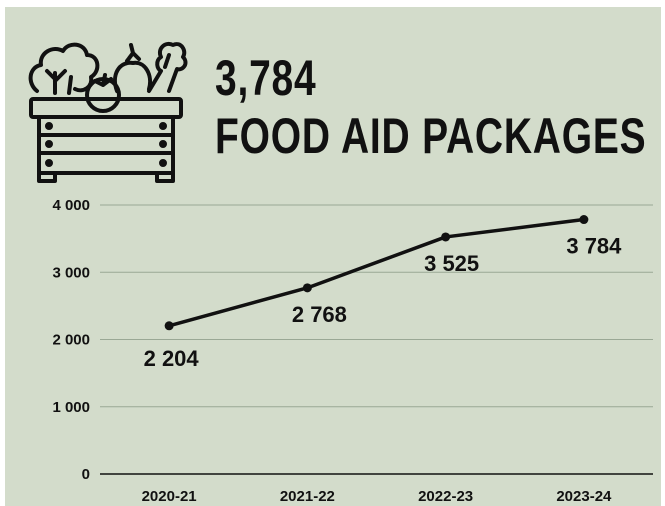 This screenshot has height=506, width=665. What do you see at coordinates (71, 205) in the screenshot?
I see `y-tick-label: 4 000` at bounding box center [71, 205].